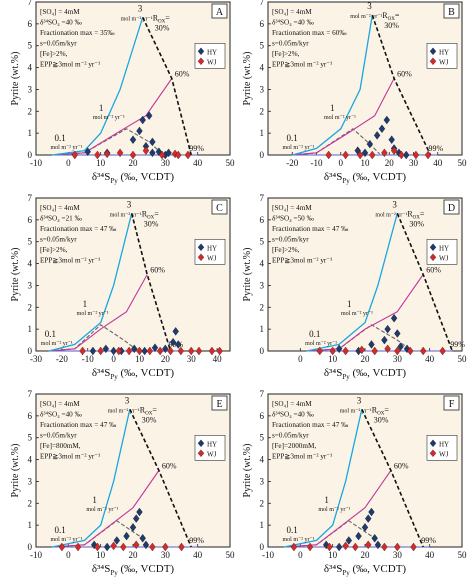 The height and width of the screenshot is (585, 474). What do you see at coordinates (444, 444) in the screenshot?
I see `legend-label-hy: HY` at bounding box center [444, 444].